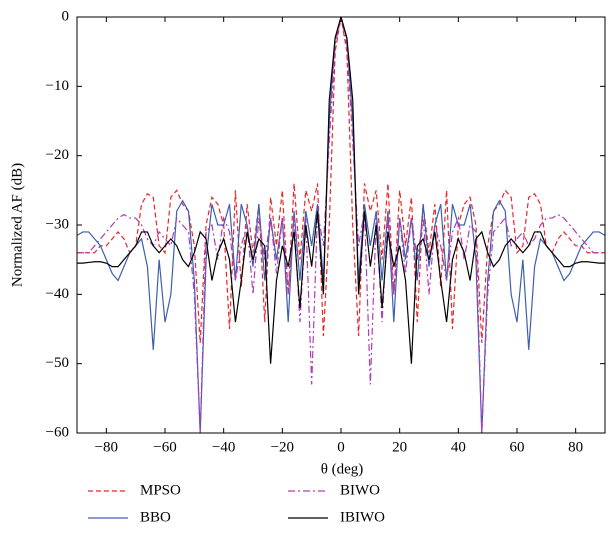 This screenshot has width=608, height=557. Describe the element at coordinates (341, 447) in the screenshot. I see `x-tick-label: 0` at that location.